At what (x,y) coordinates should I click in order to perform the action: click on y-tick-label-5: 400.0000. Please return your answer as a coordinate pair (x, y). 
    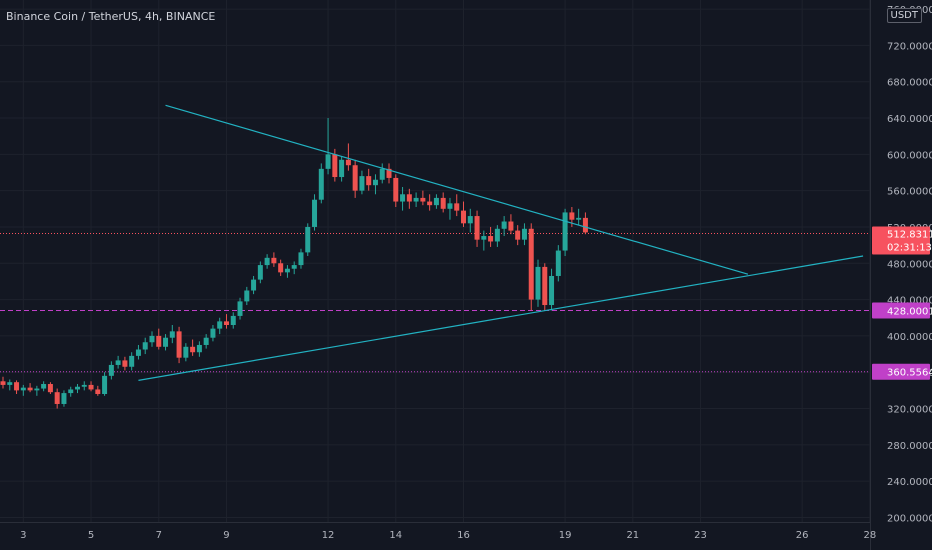
    Looking at the image, I should click on (909, 337).